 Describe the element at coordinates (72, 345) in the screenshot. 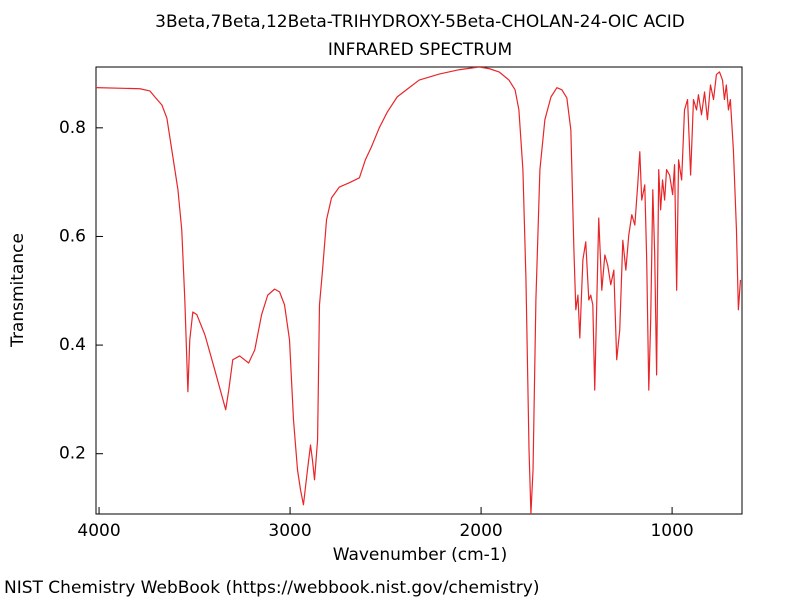

I see `y-tick-label: 0.4` at that location.